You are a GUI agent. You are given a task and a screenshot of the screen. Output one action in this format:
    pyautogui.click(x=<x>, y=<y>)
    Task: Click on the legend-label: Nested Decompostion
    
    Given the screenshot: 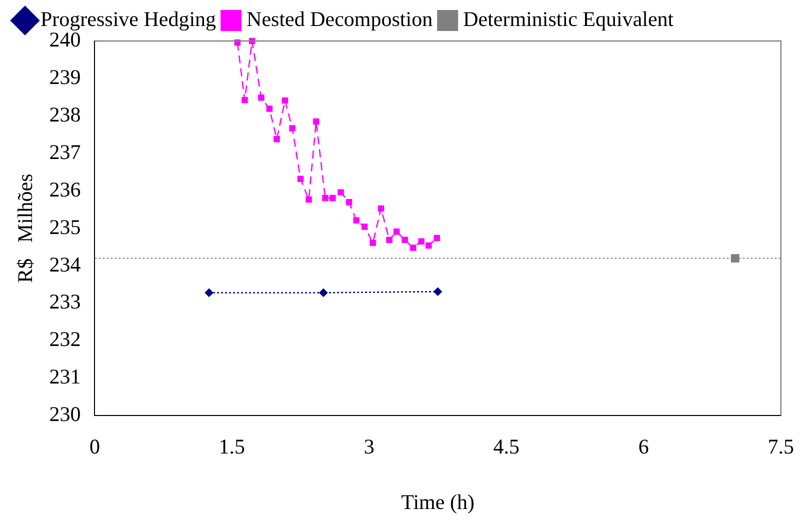 What is the action you would take?
    pyautogui.click(x=340, y=19)
    